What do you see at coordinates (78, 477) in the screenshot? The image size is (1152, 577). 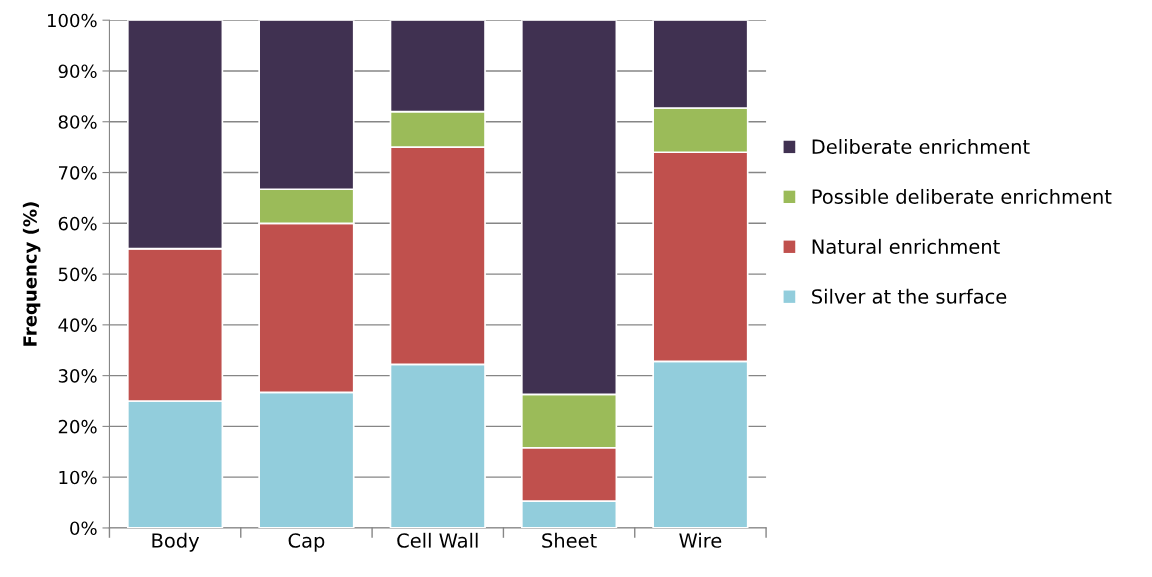 I see `y-tick-label: 10%` at bounding box center [78, 477].